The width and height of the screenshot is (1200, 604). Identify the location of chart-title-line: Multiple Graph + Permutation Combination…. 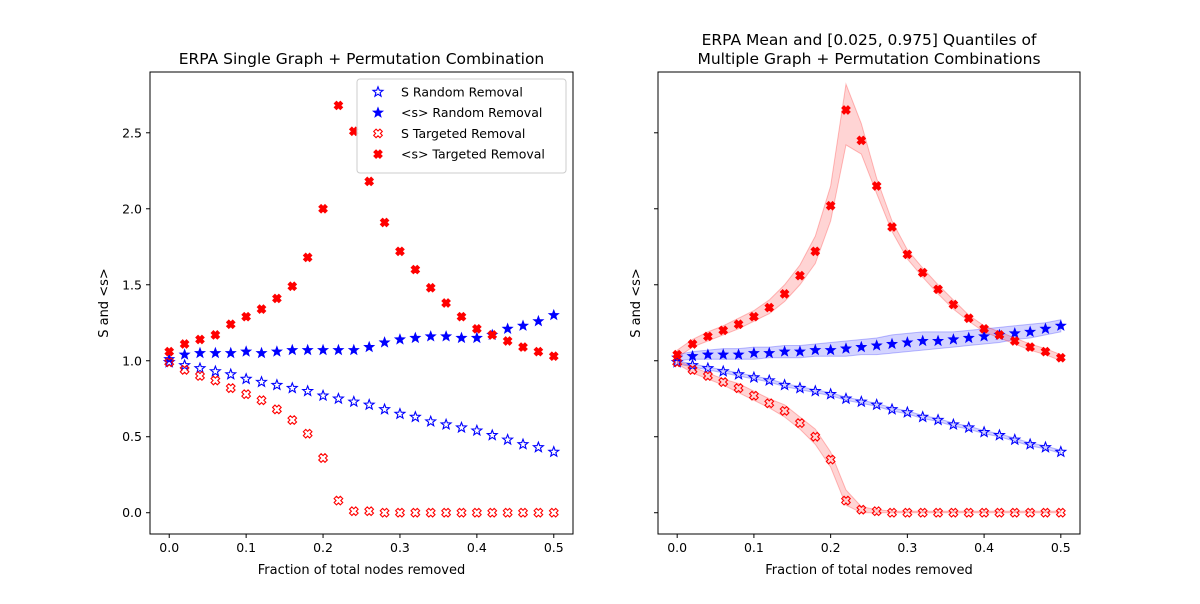
(868, 59).